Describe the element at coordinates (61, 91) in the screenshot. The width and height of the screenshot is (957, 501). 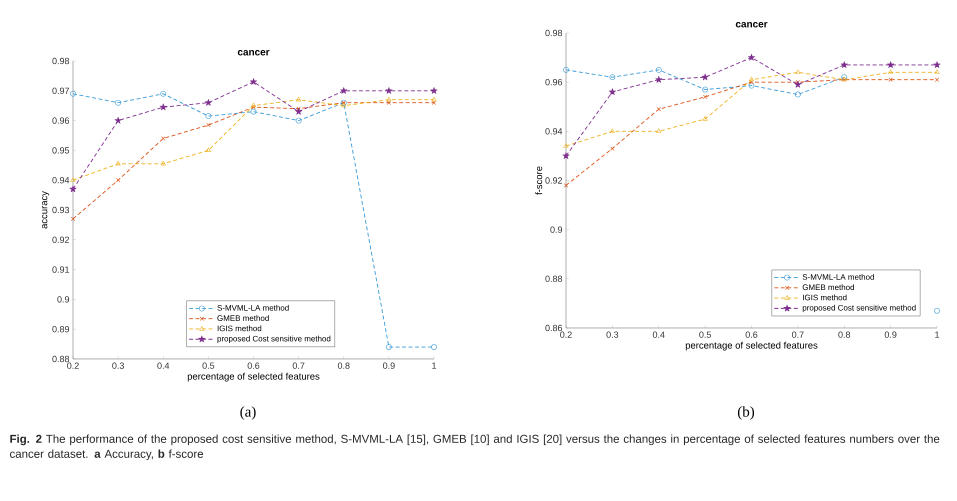
I see `y-tick-label: 0.97` at that location.